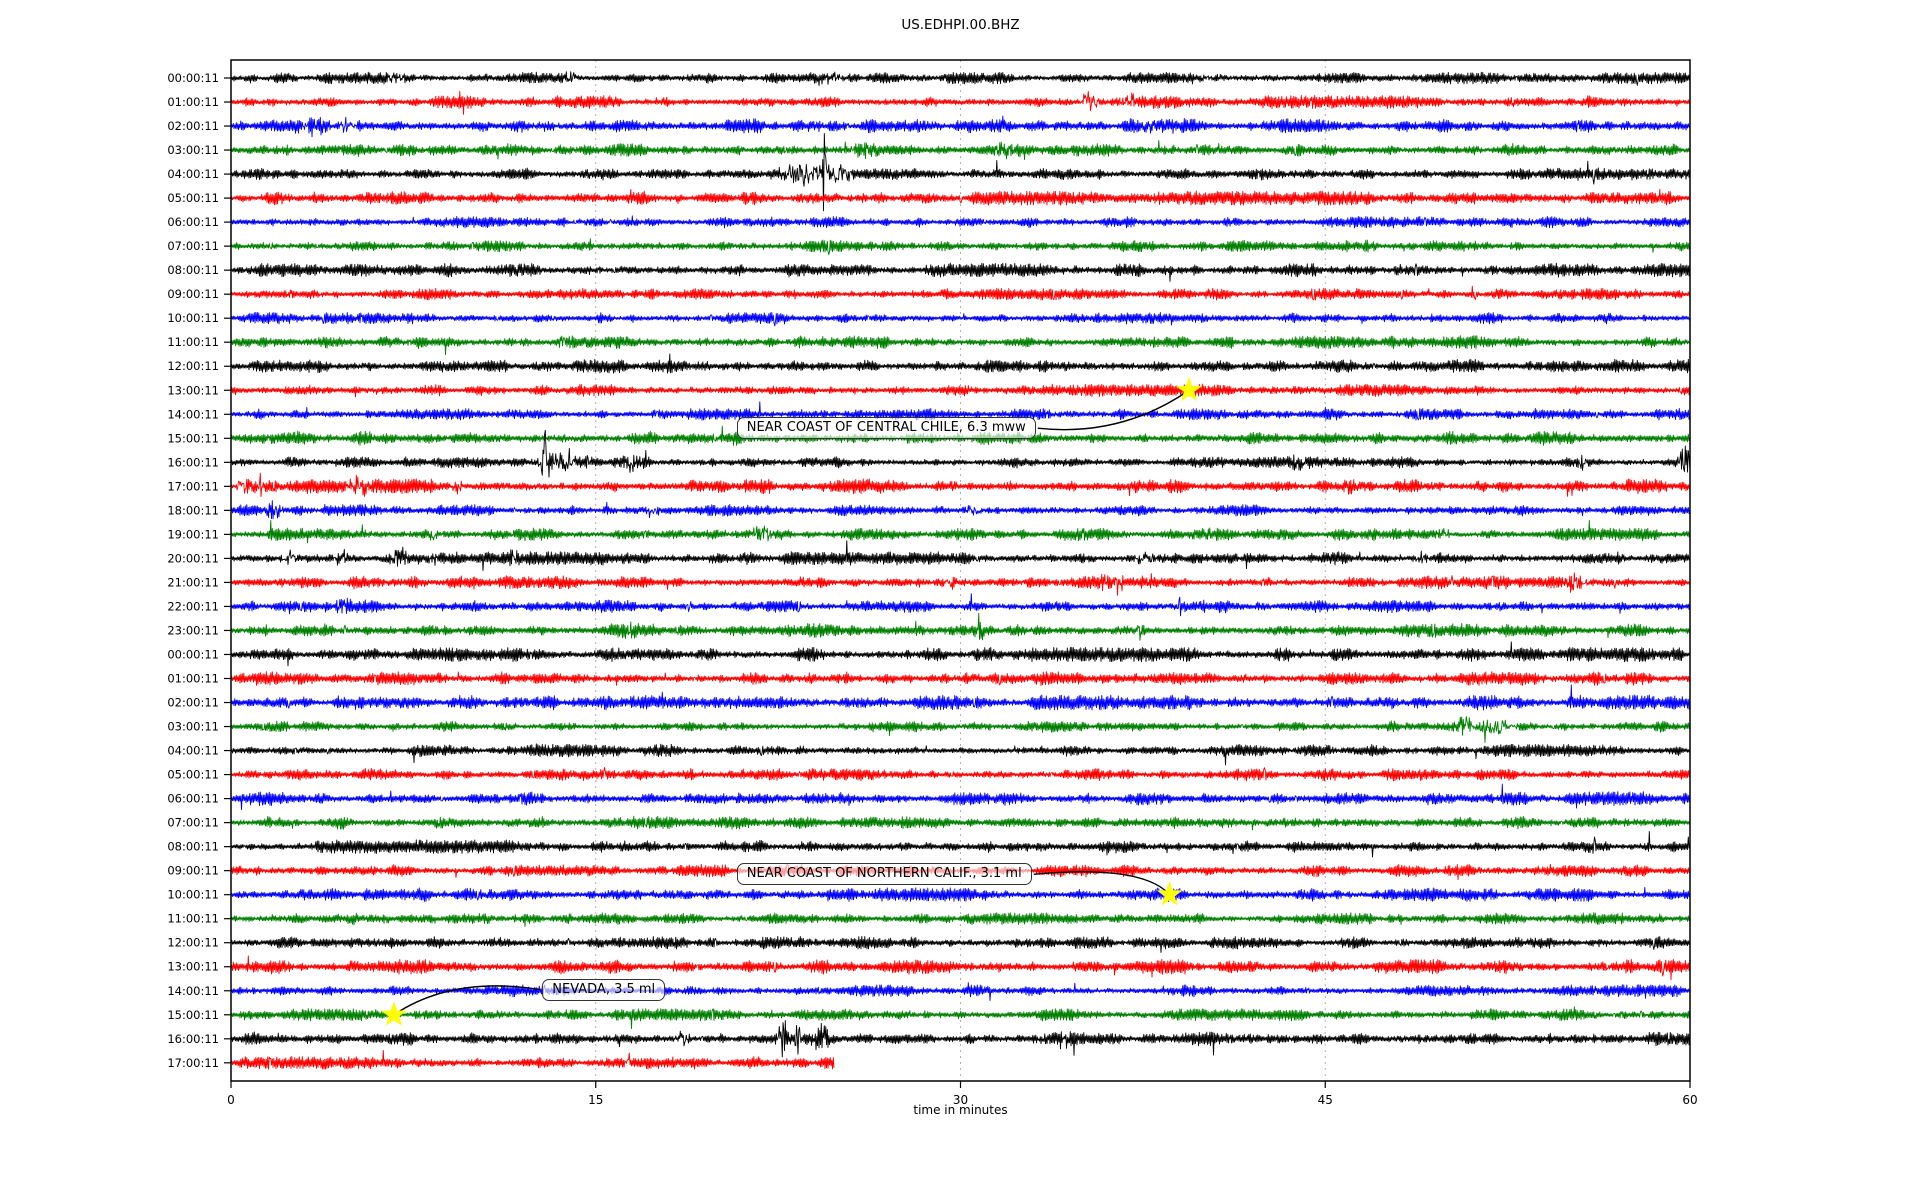  What do you see at coordinates (1325, 1100) in the screenshot?
I see `x-tick-label: 45` at bounding box center [1325, 1100].